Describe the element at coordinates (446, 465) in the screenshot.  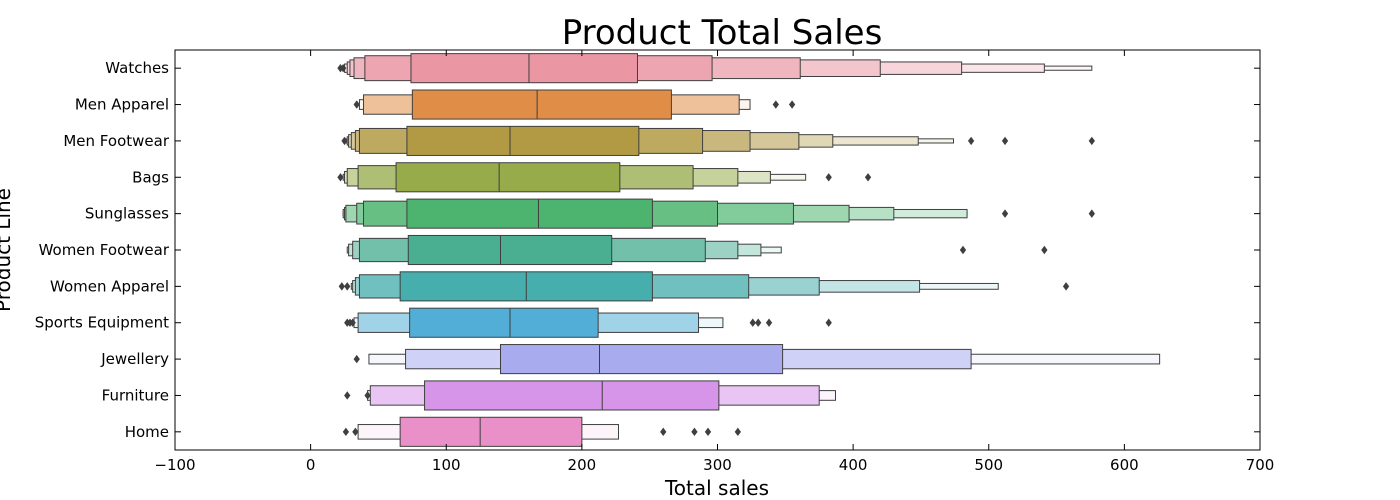
I see `x-tick-label: 100` at that location.